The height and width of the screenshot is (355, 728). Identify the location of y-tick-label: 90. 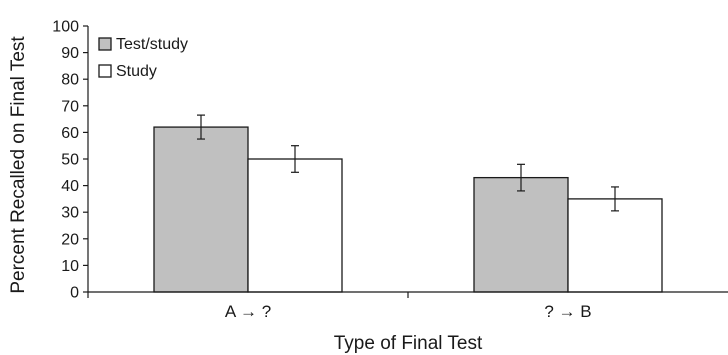
(70, 53).